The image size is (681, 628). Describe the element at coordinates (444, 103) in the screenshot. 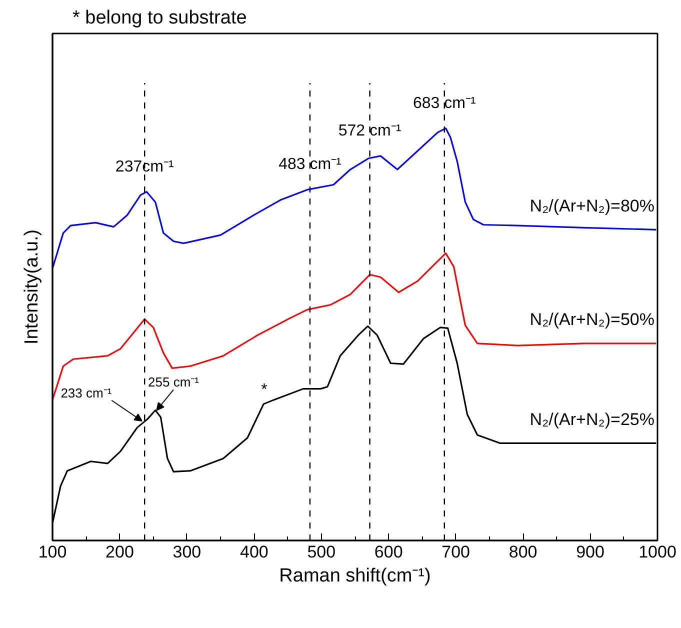

I see `ref-line-label: 683 cm⁻¹` at that location.